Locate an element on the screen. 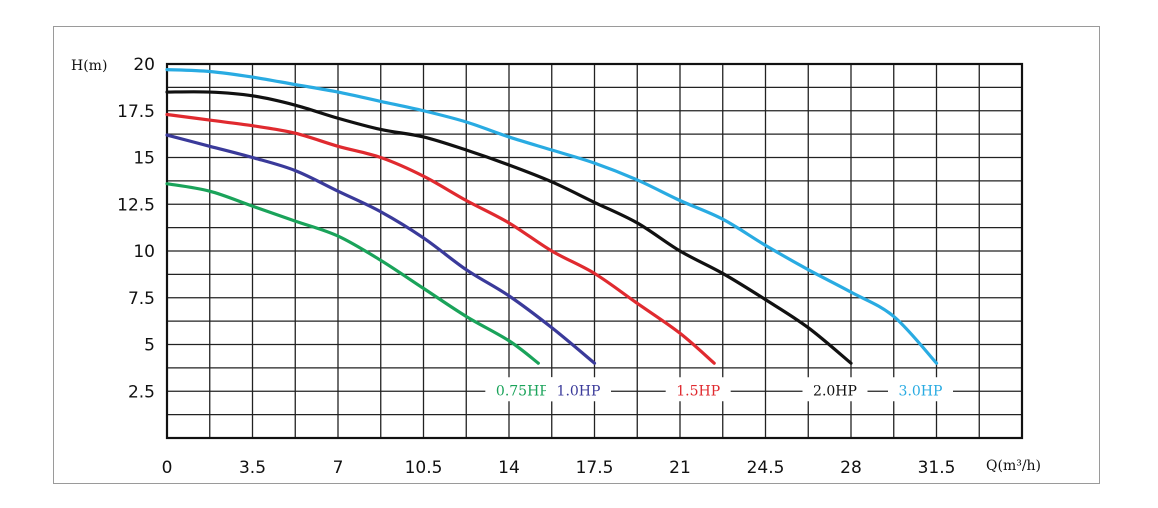 This screenshot has height=508, width=1158. x-tick-label: 24.5 is located at coordinates (766, 468).